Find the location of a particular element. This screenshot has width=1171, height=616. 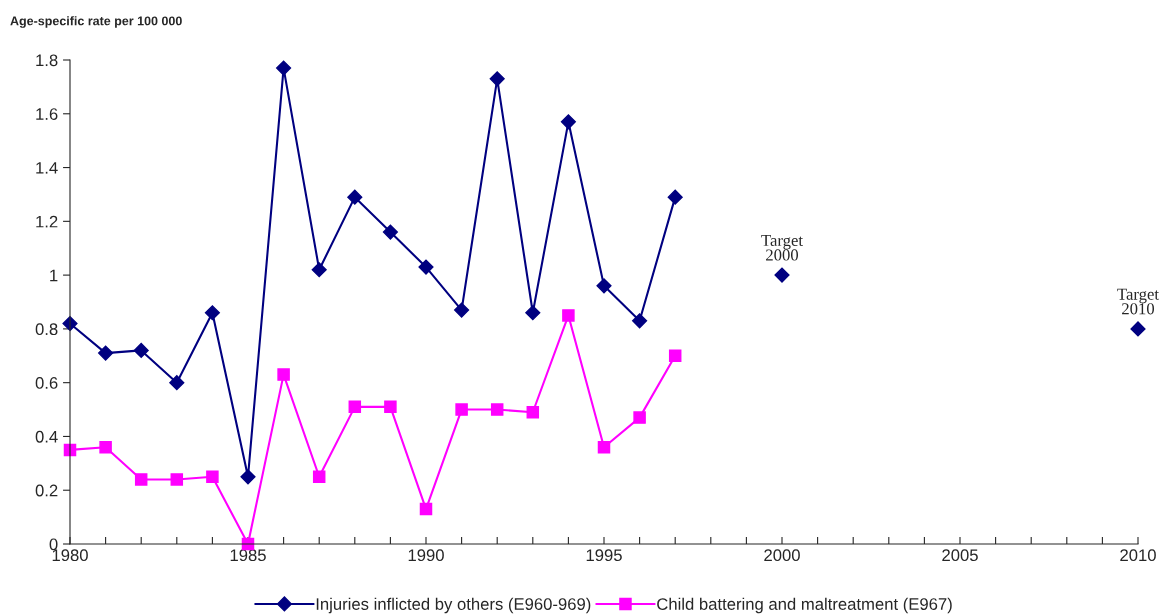

y-tick-label: 0.2 is located at coordinates (46, 490).